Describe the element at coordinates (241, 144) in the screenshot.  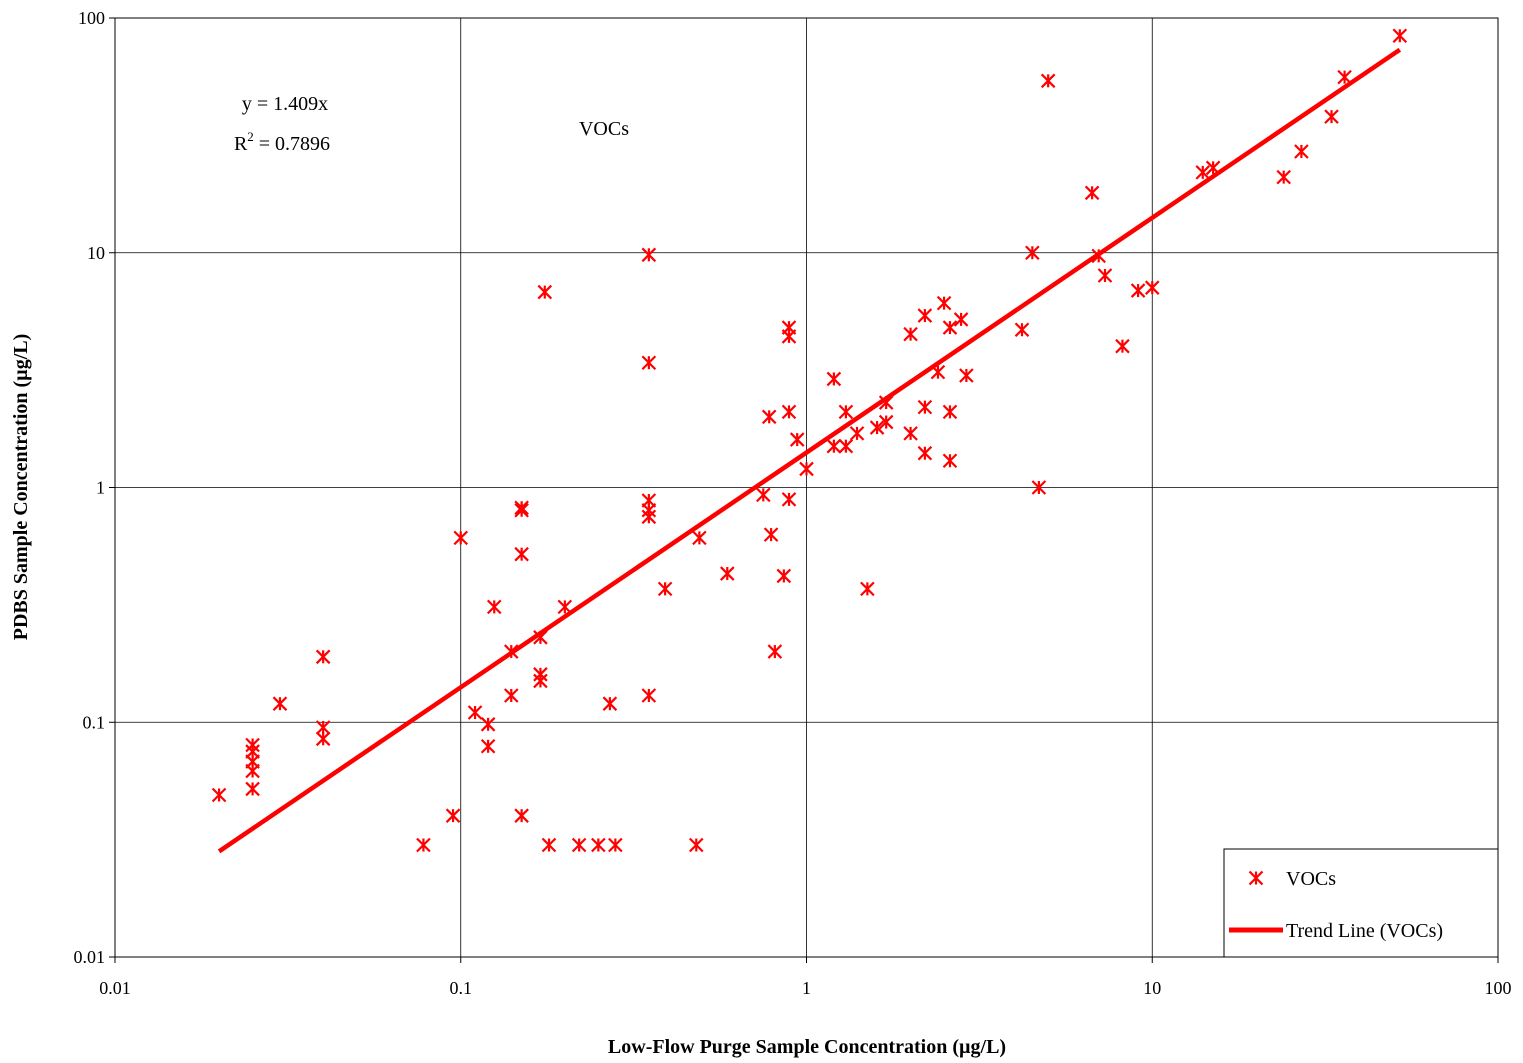
I see `r-squared-prefix: R` at that location.